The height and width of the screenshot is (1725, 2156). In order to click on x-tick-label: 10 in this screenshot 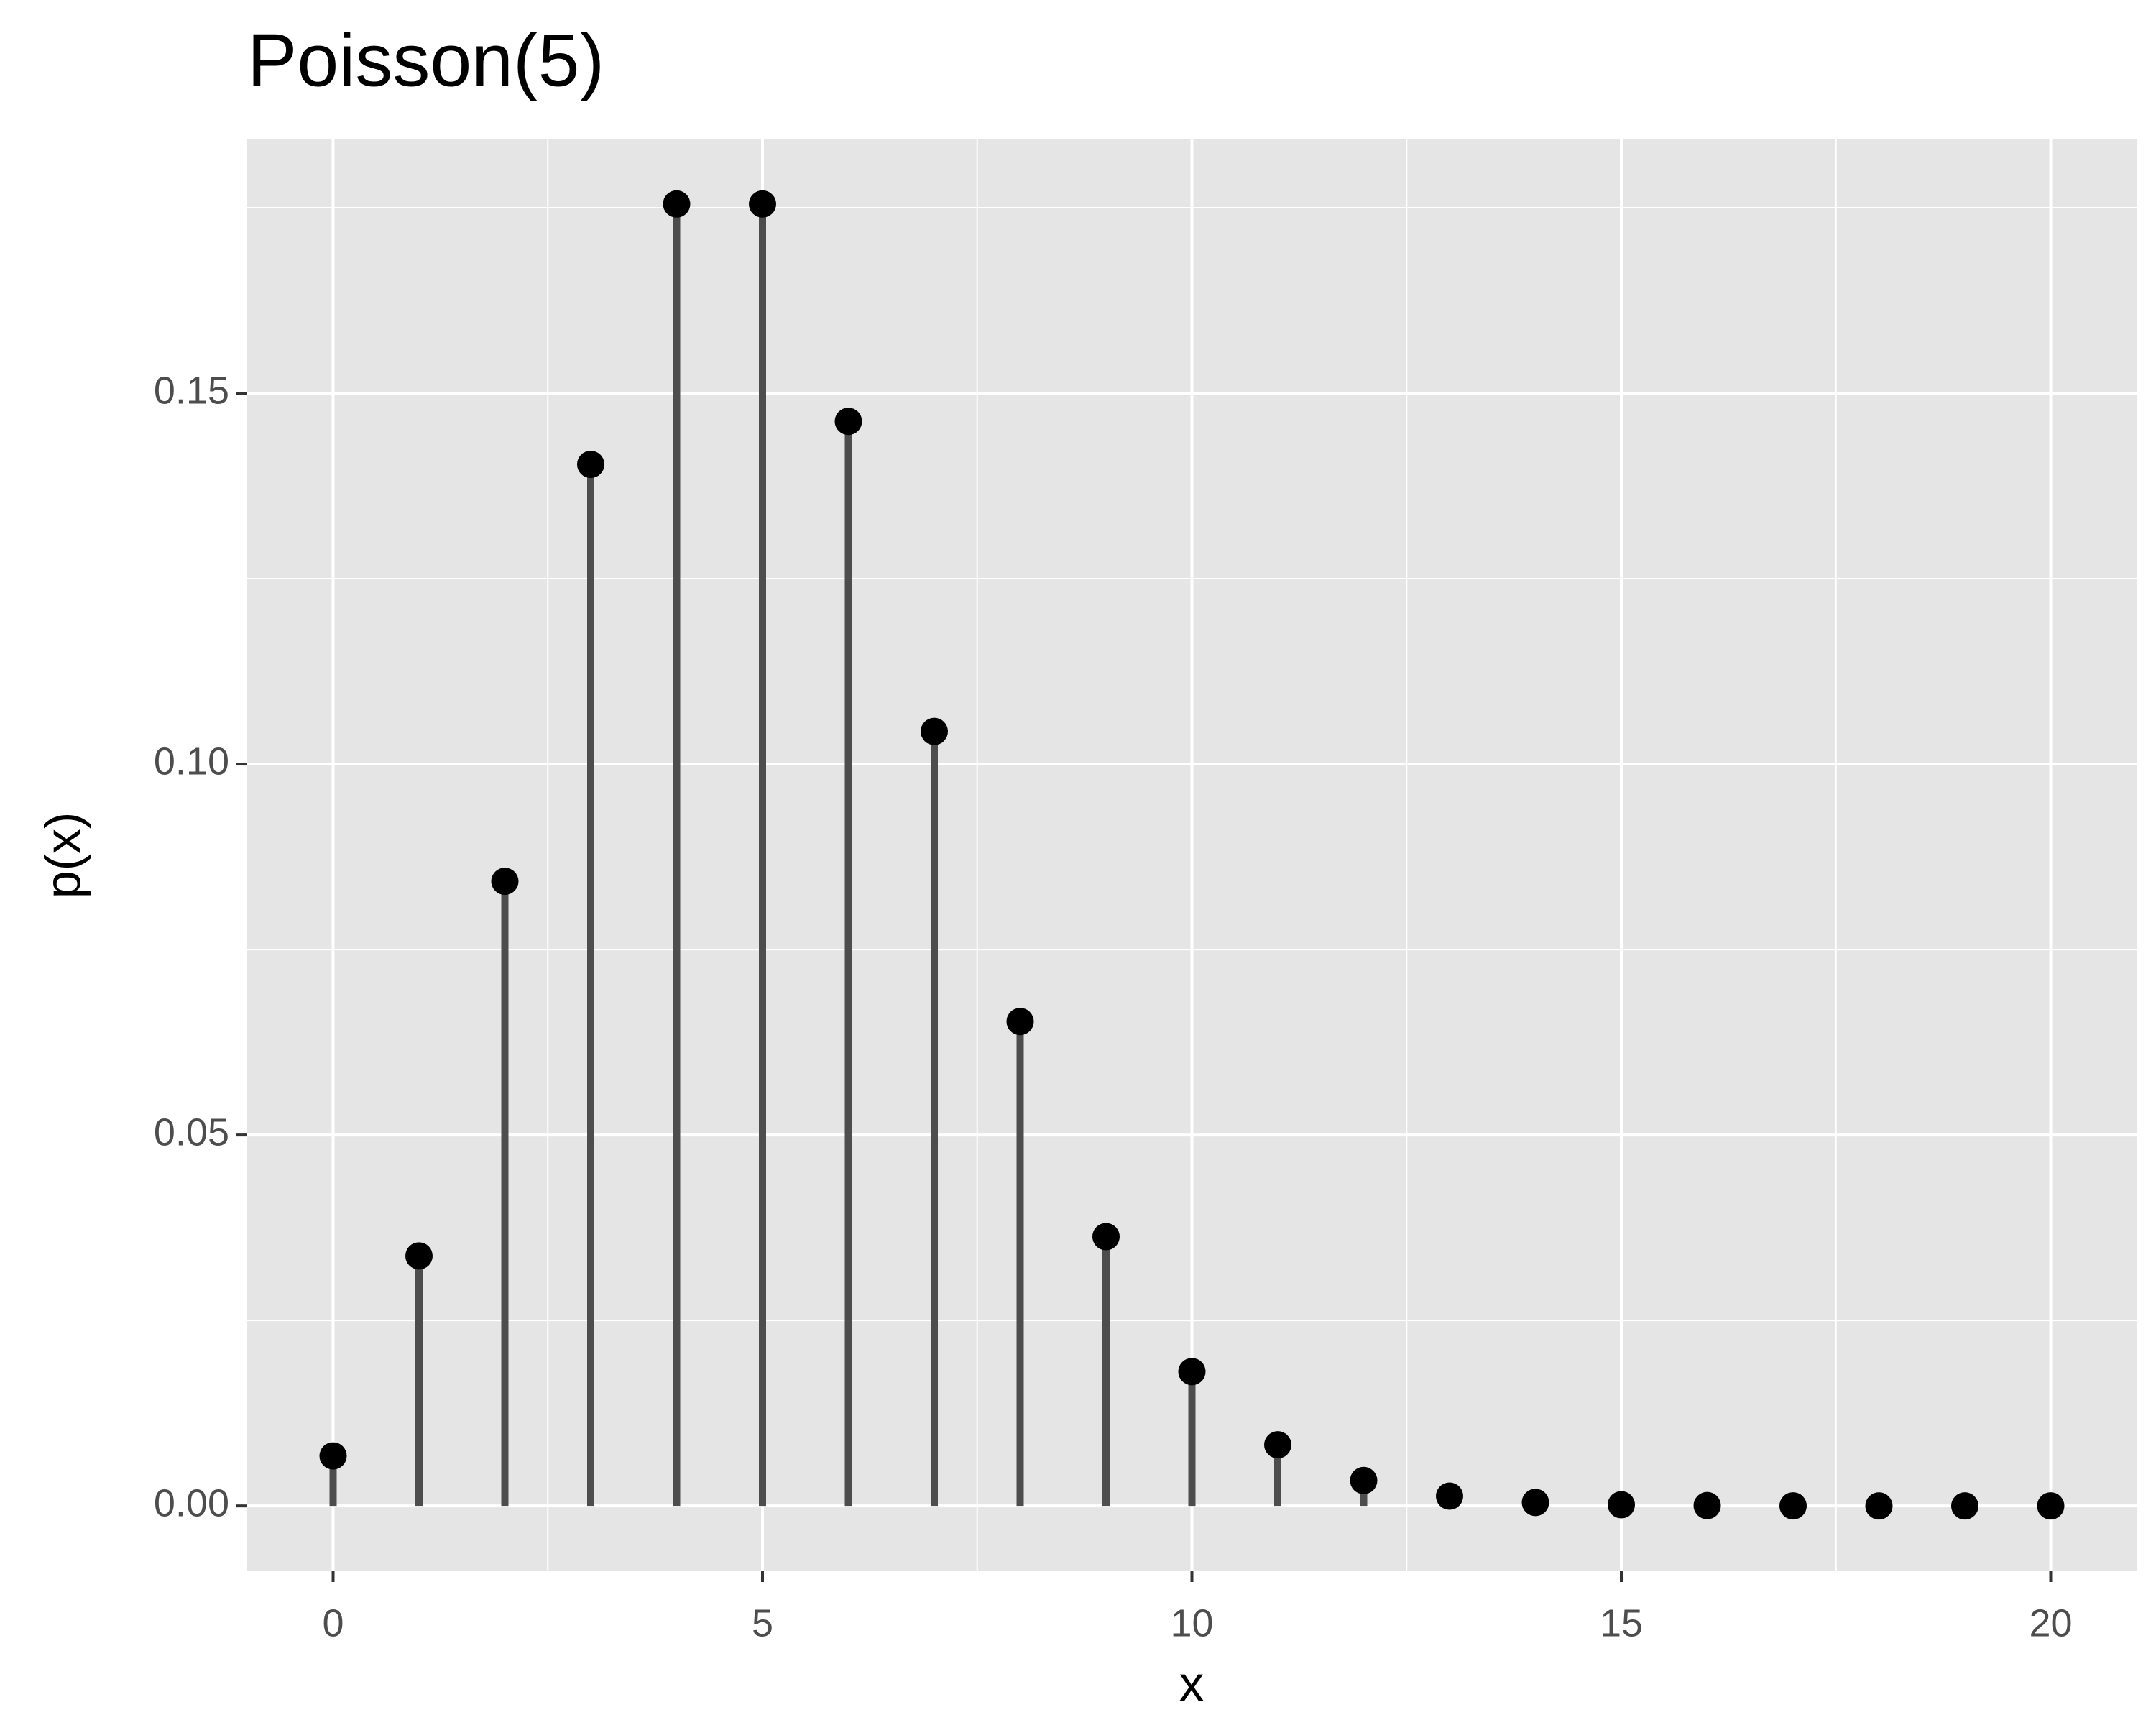, I will do `click(1191, 1622)`.